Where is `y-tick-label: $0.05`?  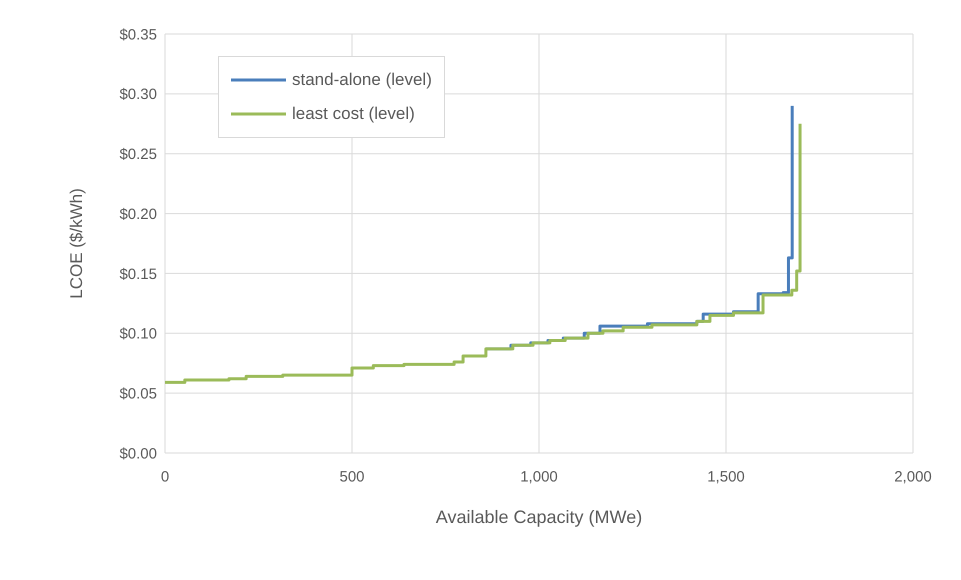 y-tick-label: $0.05 is located at coordinates (138, 393).